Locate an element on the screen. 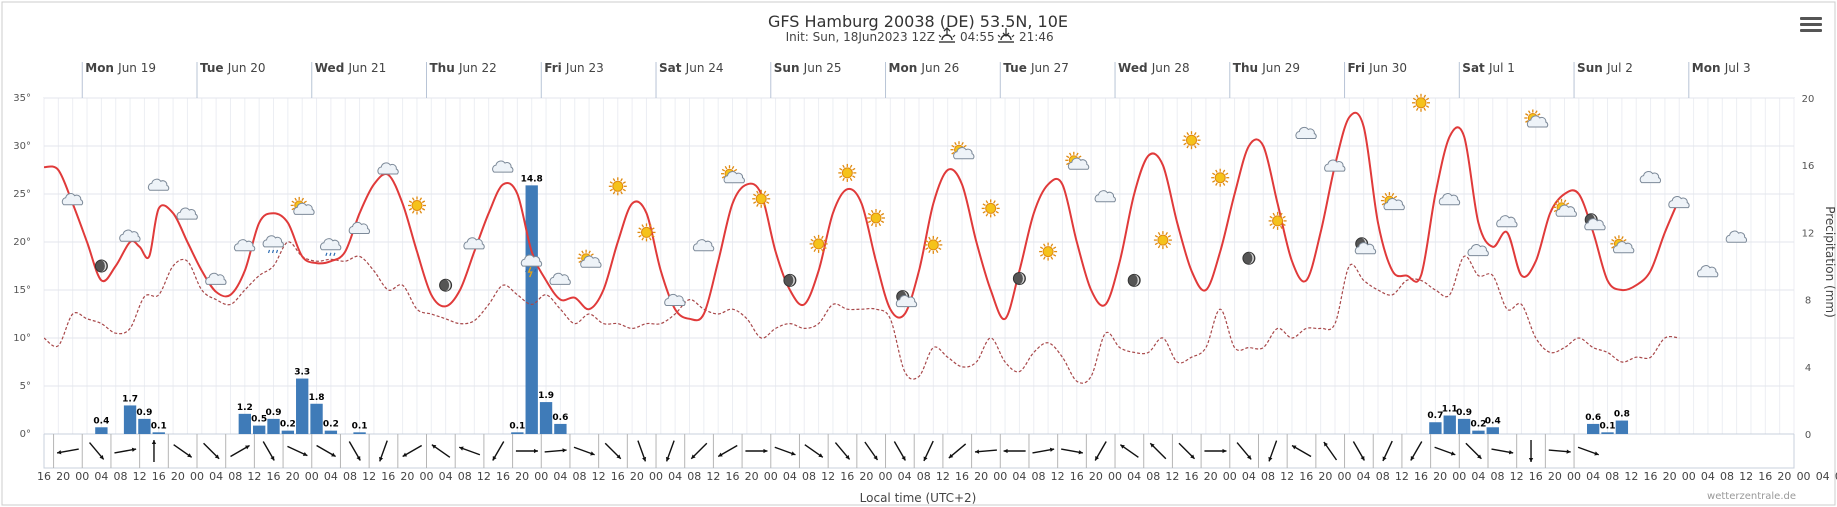 The image size is (1837, 507). day-label: Wed Jun 21 is located at coordinates (351, 68).